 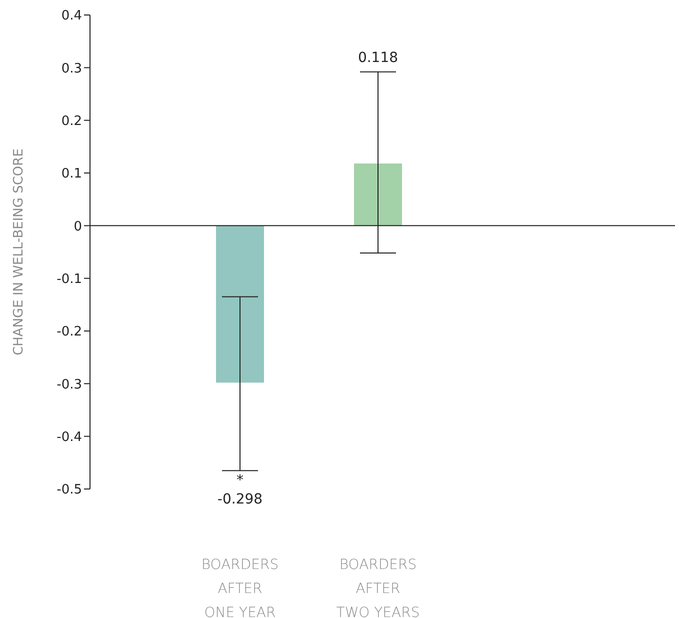 What do you see at coordinates (69, 279) in the screenshot?
I see `y-tick-label: -0.1` at bounding box center [69, 279].